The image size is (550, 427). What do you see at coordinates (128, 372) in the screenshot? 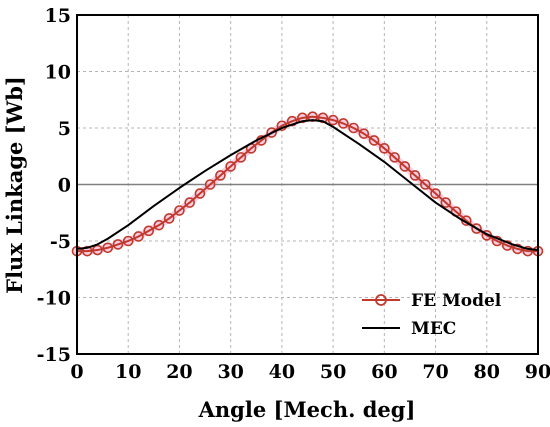
I see `x-tick-label: 10` at bounding box center [128, 372].